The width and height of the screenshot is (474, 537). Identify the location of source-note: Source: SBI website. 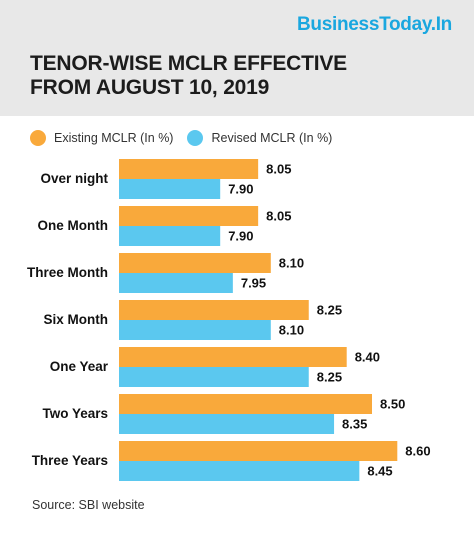
(88, 505).